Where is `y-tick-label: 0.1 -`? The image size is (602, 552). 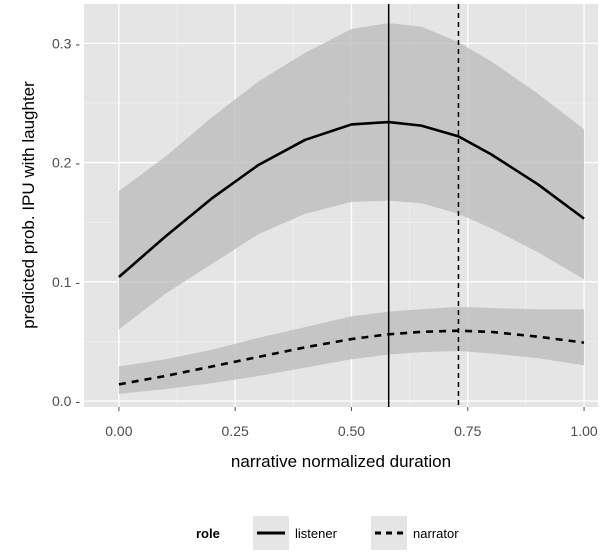
y-tick-label: 0.1 - is located at coordinates (66, 282).